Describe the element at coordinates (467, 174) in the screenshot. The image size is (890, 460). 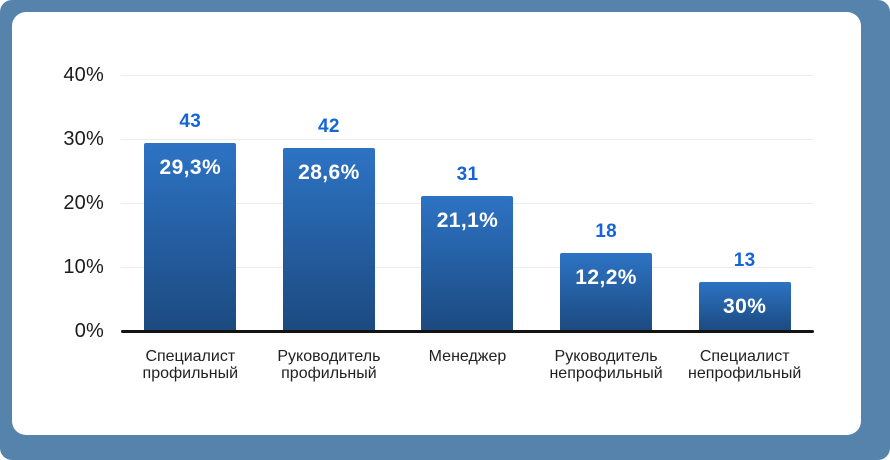
I see `bar-count-label: 31` at that location.